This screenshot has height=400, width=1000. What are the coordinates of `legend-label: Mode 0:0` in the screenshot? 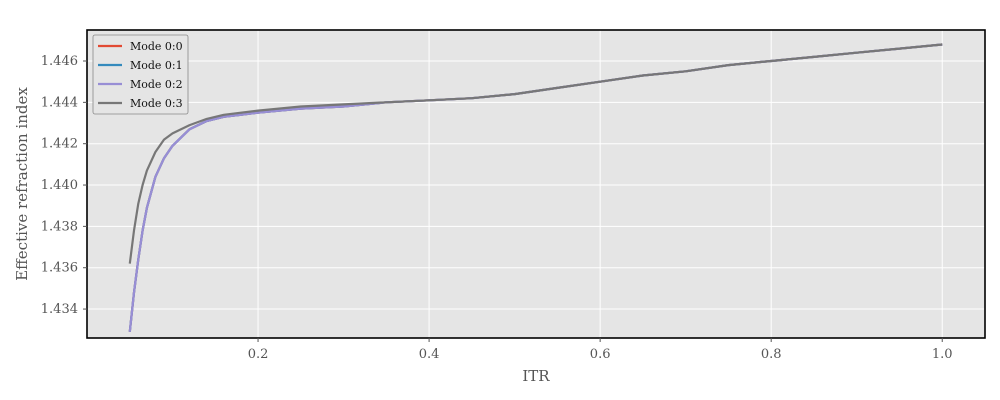 It's located at (156, 46).